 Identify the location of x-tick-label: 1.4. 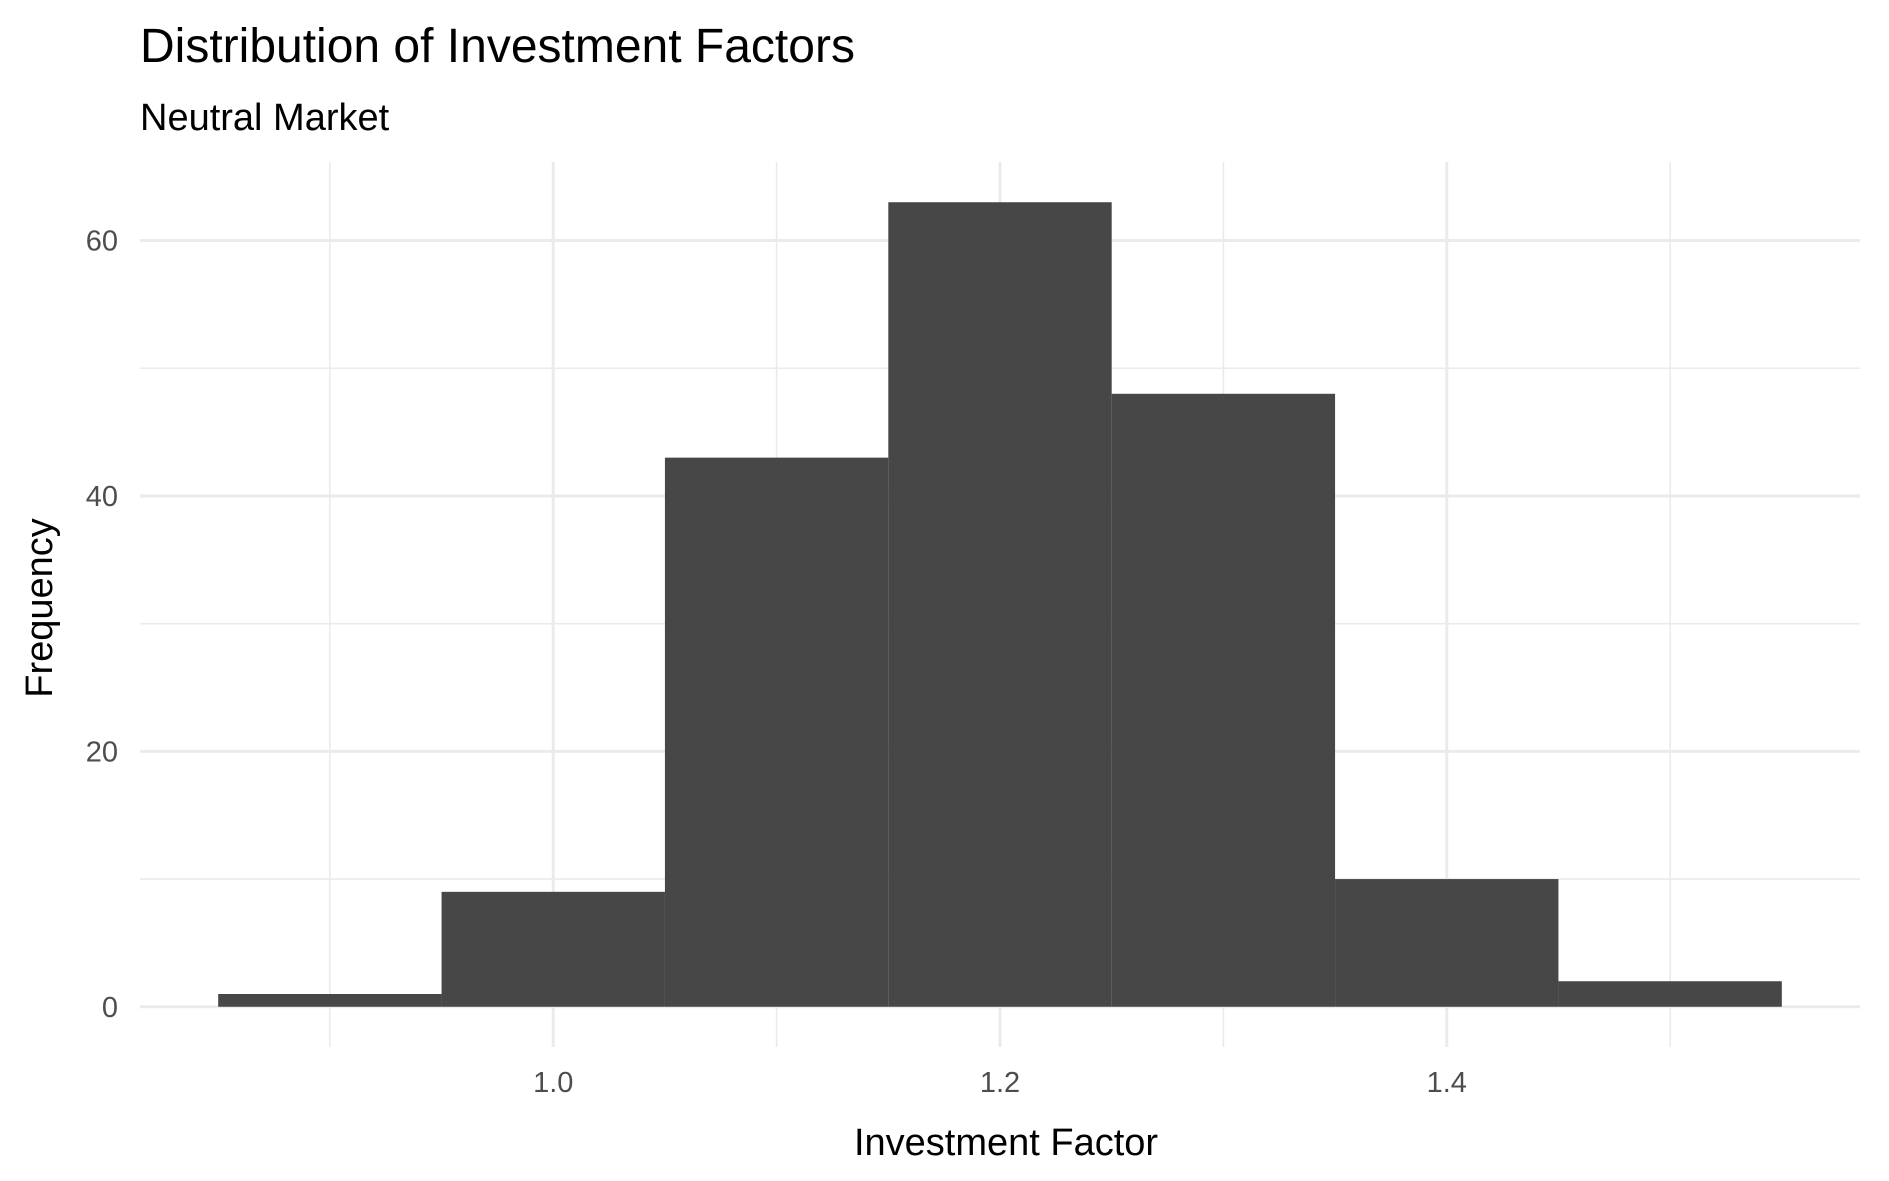
(1447, 1083).